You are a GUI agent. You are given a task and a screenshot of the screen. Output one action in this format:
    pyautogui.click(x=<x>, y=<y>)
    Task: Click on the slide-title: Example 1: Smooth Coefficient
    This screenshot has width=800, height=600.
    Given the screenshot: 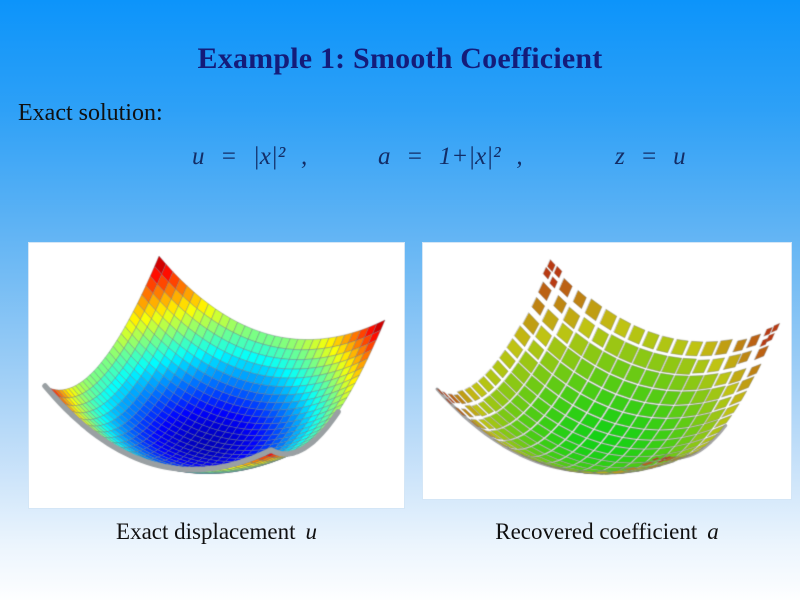 What is the action you would take?
    pyautogui.click(x=400, y=58)
    